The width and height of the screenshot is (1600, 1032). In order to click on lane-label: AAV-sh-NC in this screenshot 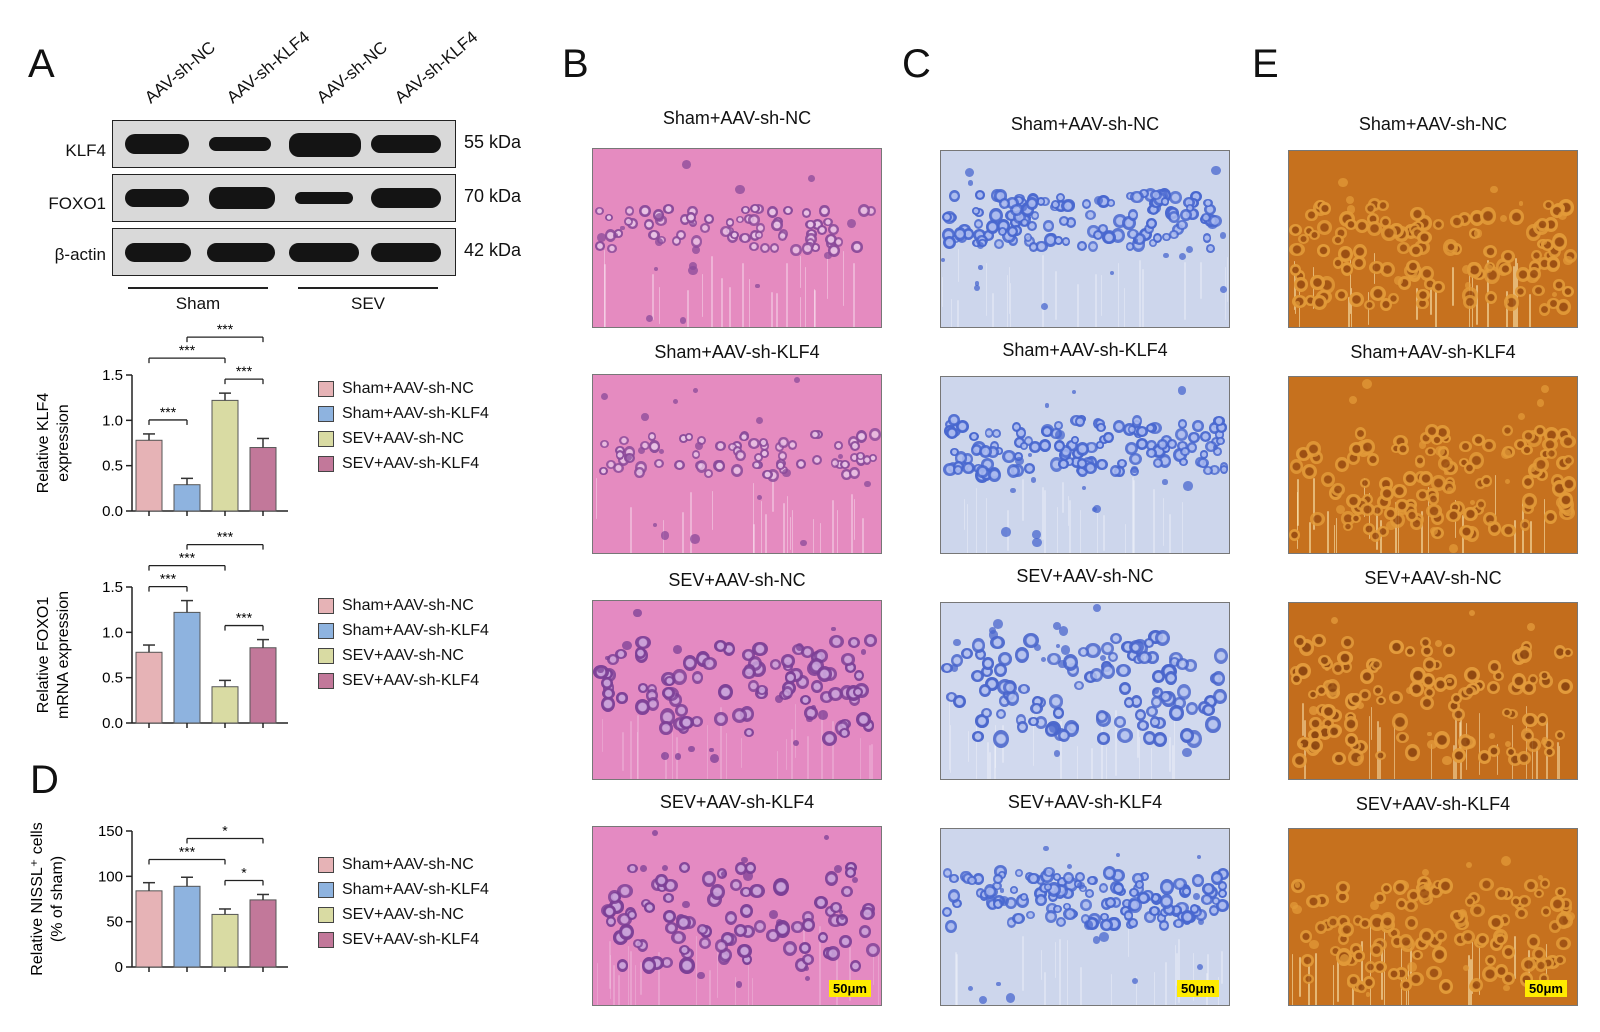, I will do `click(352, 72)`.